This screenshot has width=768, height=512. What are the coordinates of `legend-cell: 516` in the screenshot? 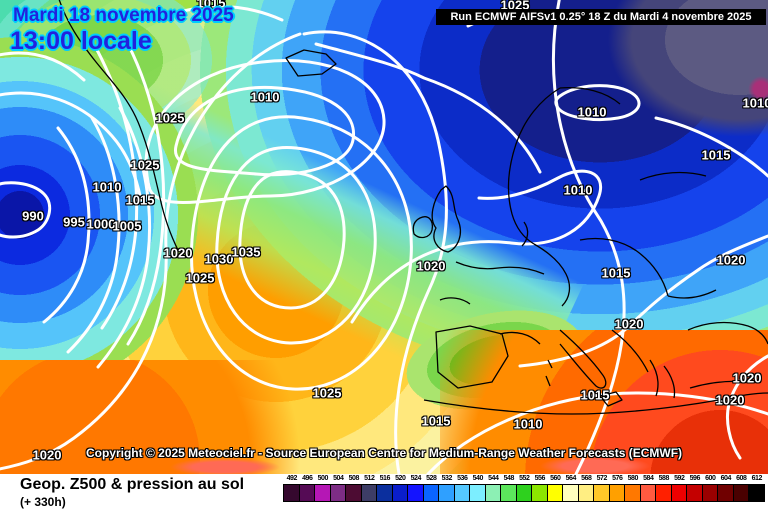 It's located at (384, 488).